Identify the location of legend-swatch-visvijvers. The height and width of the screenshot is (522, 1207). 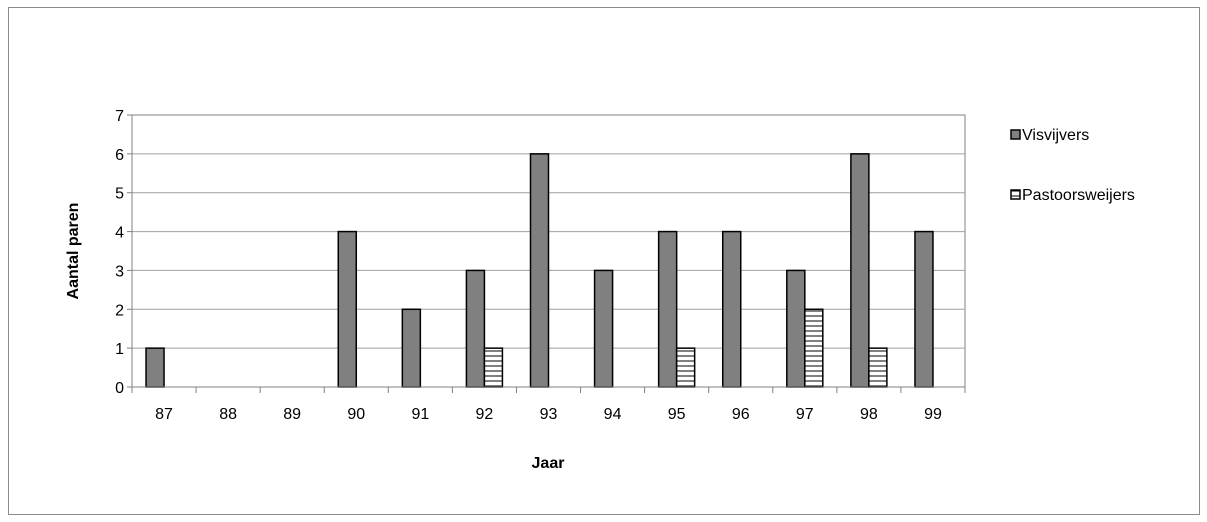
(1015, 134).